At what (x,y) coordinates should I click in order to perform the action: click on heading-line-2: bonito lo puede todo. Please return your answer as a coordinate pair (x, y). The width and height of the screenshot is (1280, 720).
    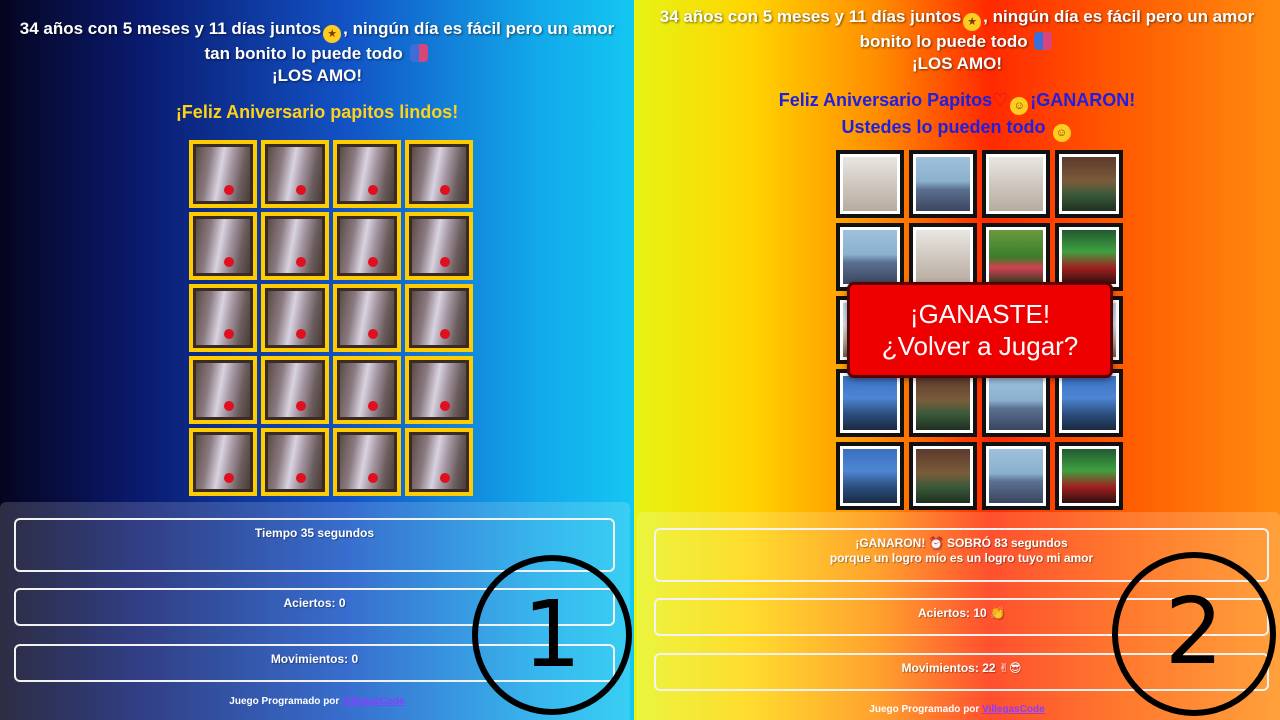
    Looking at the image, I should click on (943, 41).